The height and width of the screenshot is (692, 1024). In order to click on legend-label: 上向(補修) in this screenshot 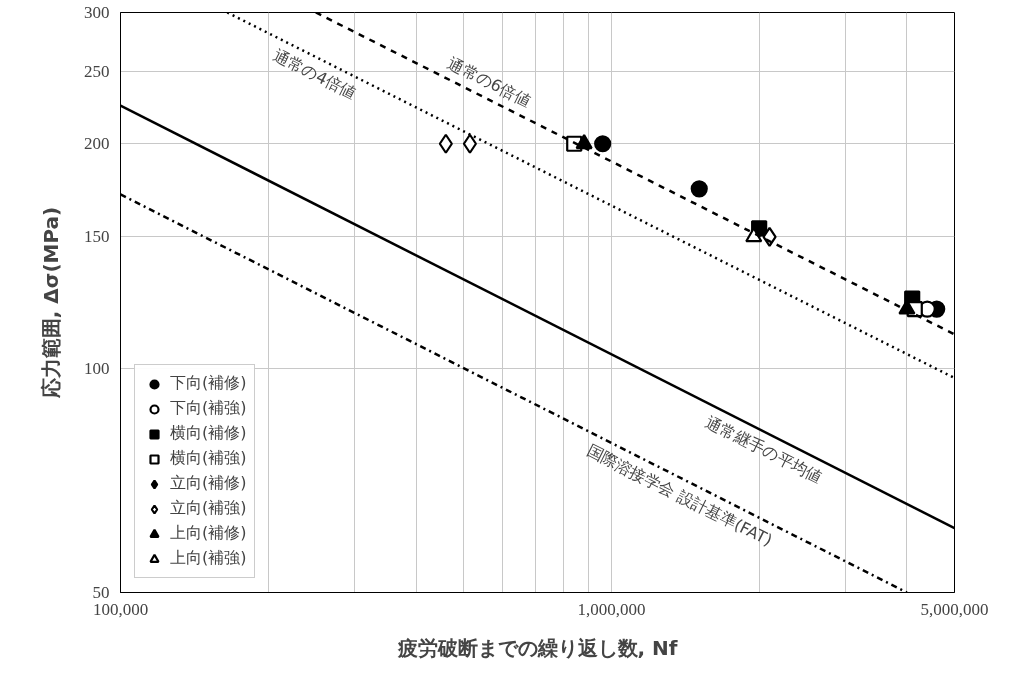, I will do `click(208, 533)`.